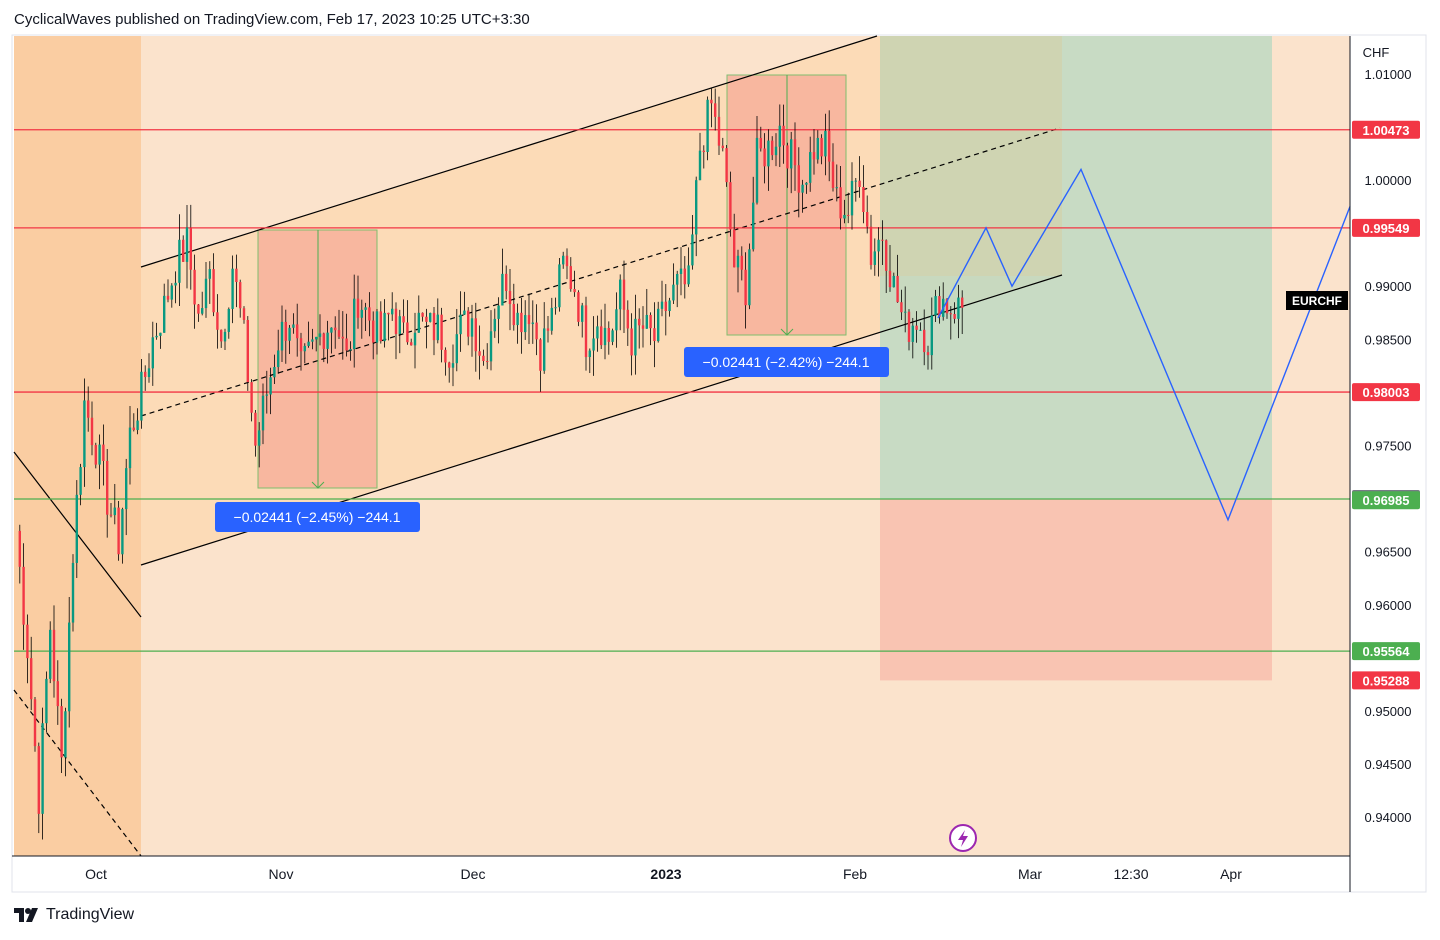 The image size is (1440, 940). Describe the element at coordinates (1388, 446) in the screenshot. I see `y-tick-label: 0.97500` at that location.